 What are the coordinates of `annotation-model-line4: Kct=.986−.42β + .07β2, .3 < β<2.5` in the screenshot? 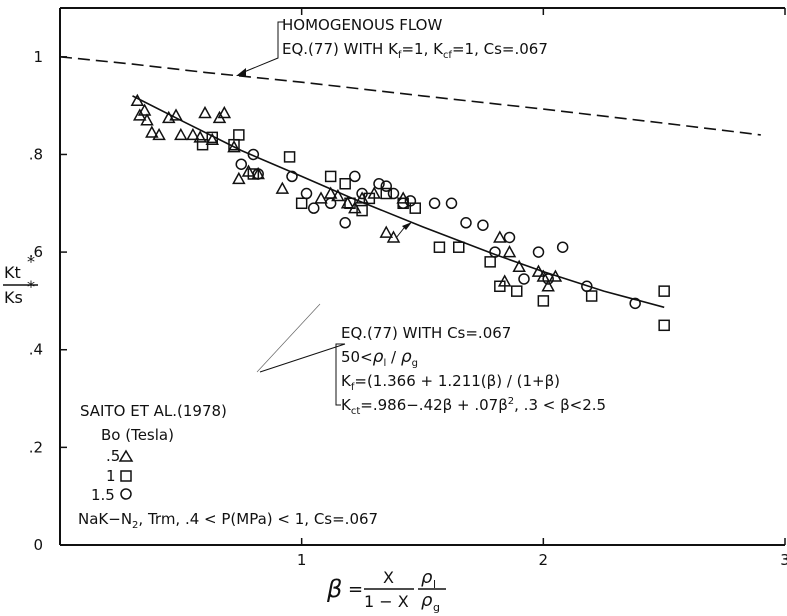 It's located at (473, 406).